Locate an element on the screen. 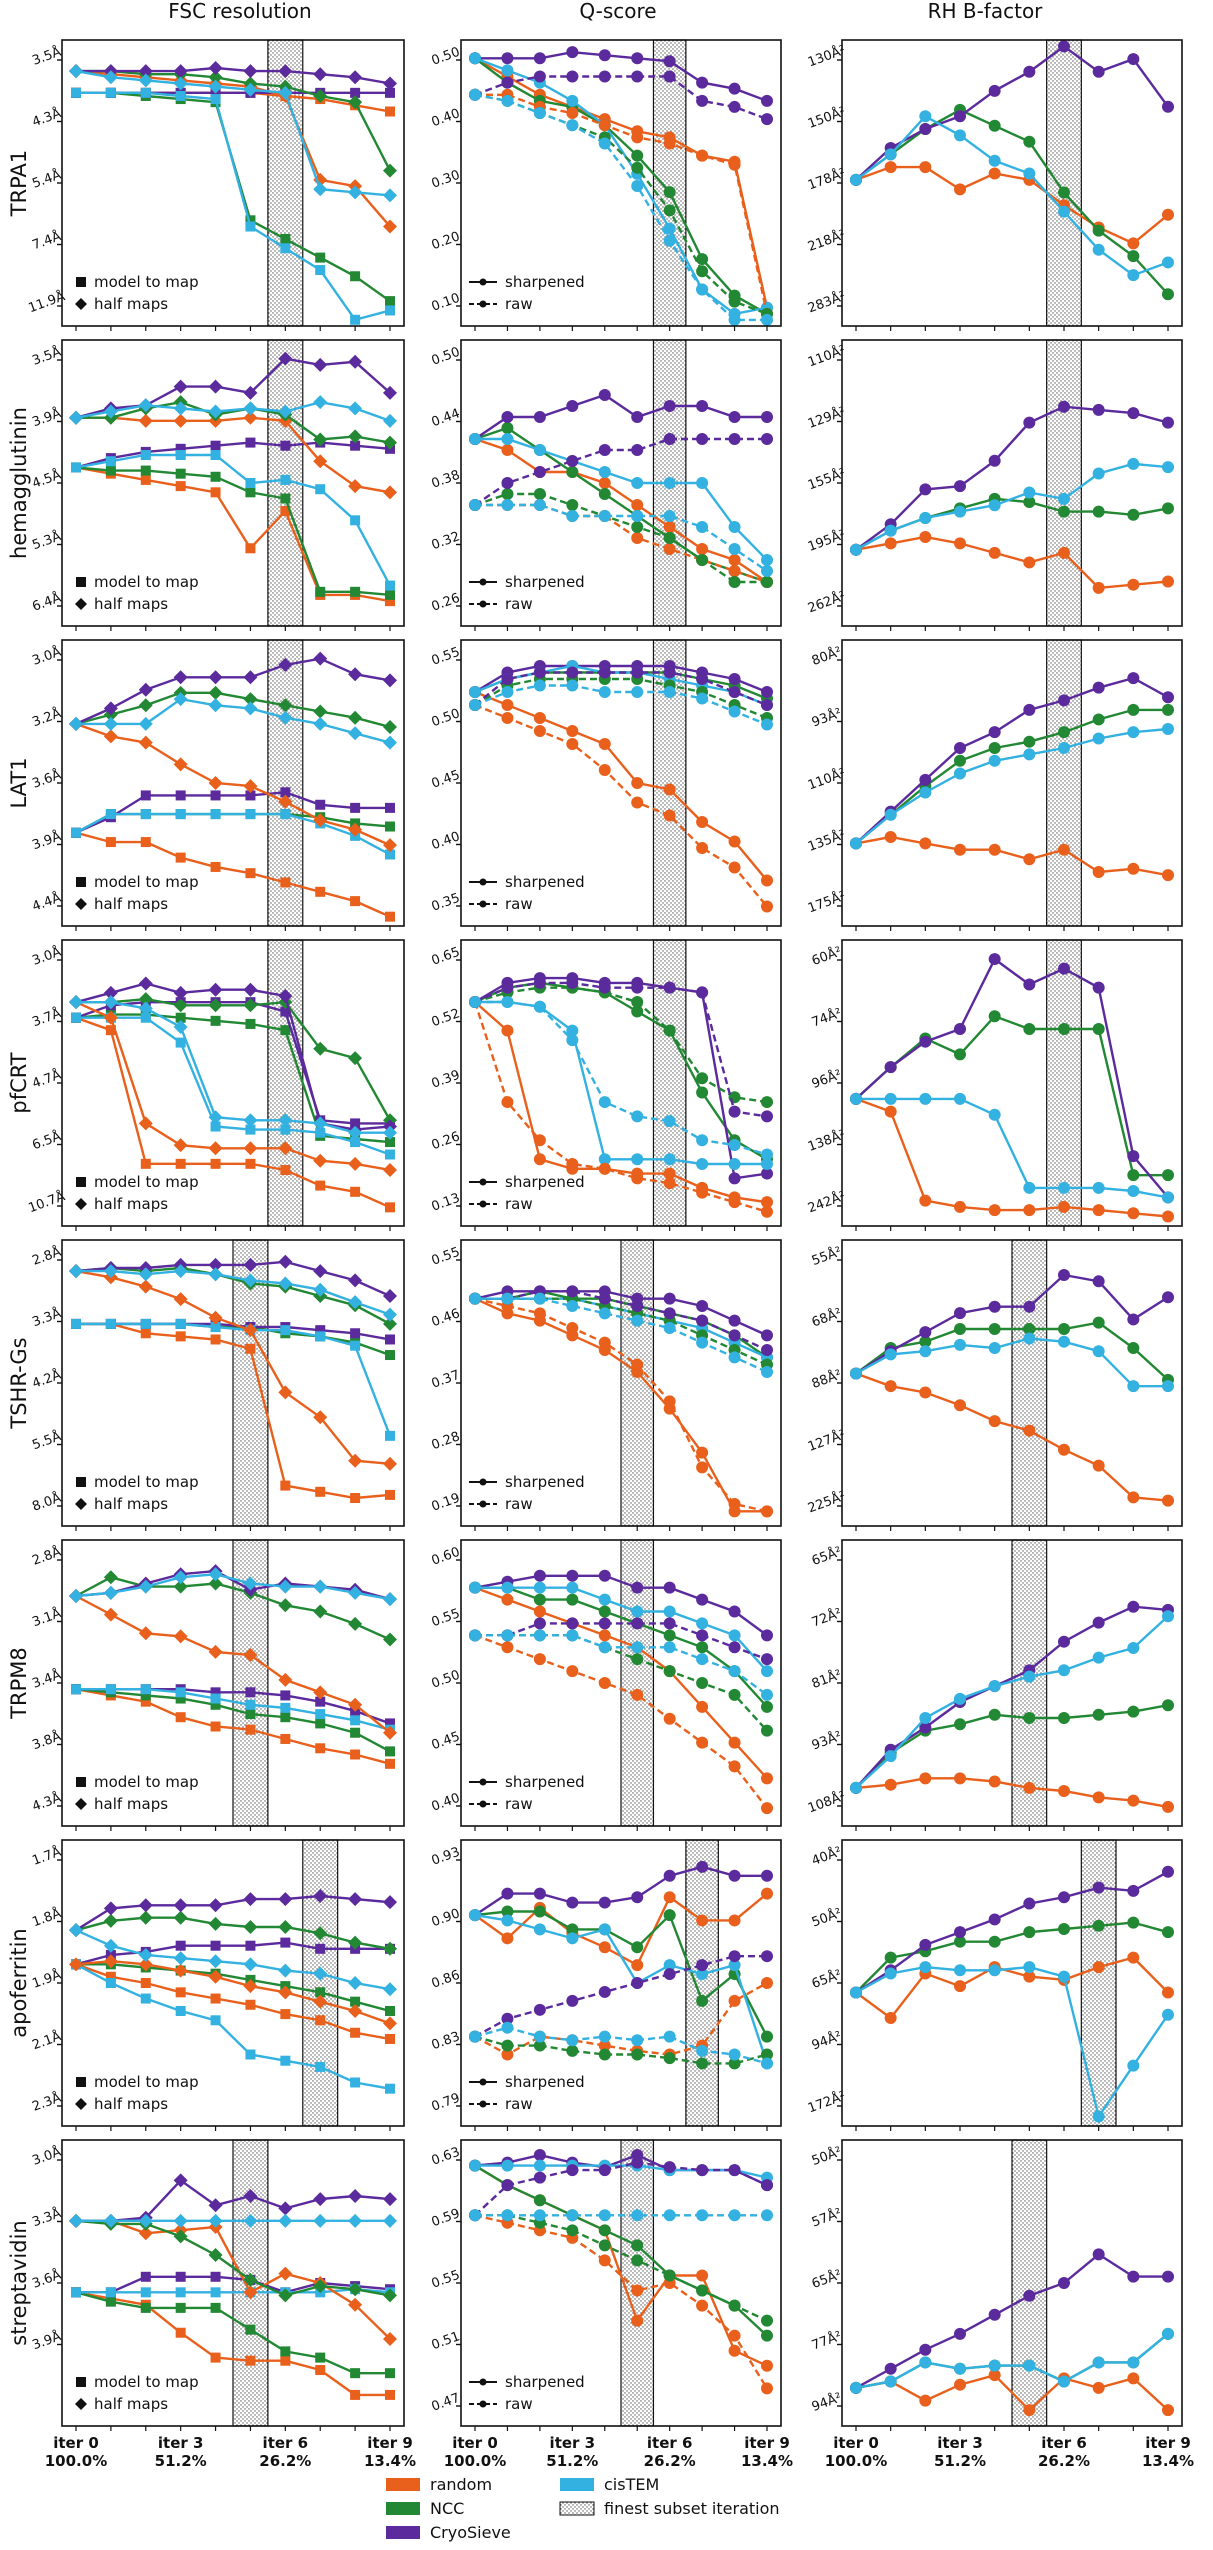 The height and width of the screenshot is (2550, 1213). series-line-cistem-raw is located at coordinates (620, 207).